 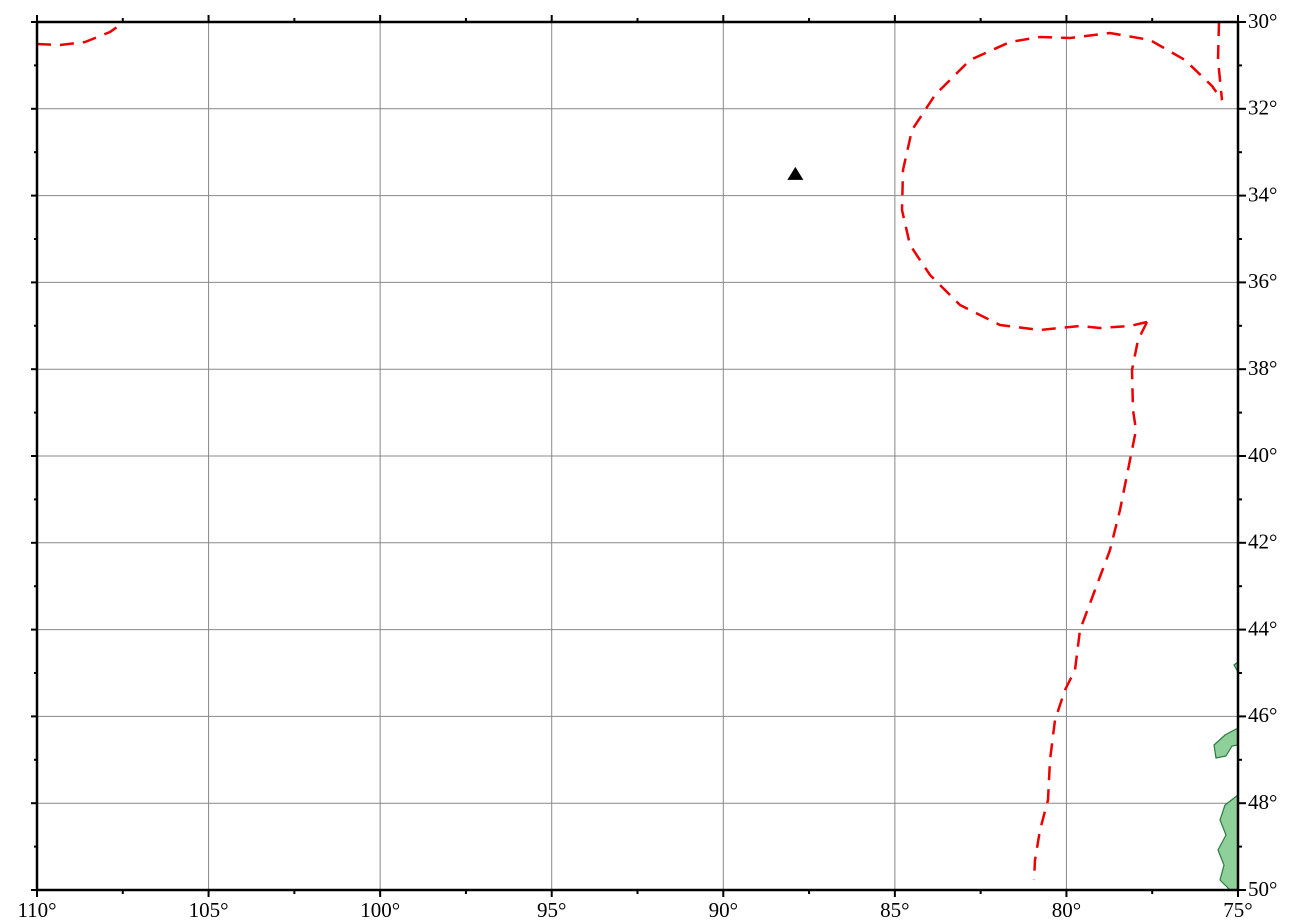 What do you see at coordinates (1262, 194) in the screenshot?
I see `y-tick-label: 34°` at bounding box center [1262, 194].